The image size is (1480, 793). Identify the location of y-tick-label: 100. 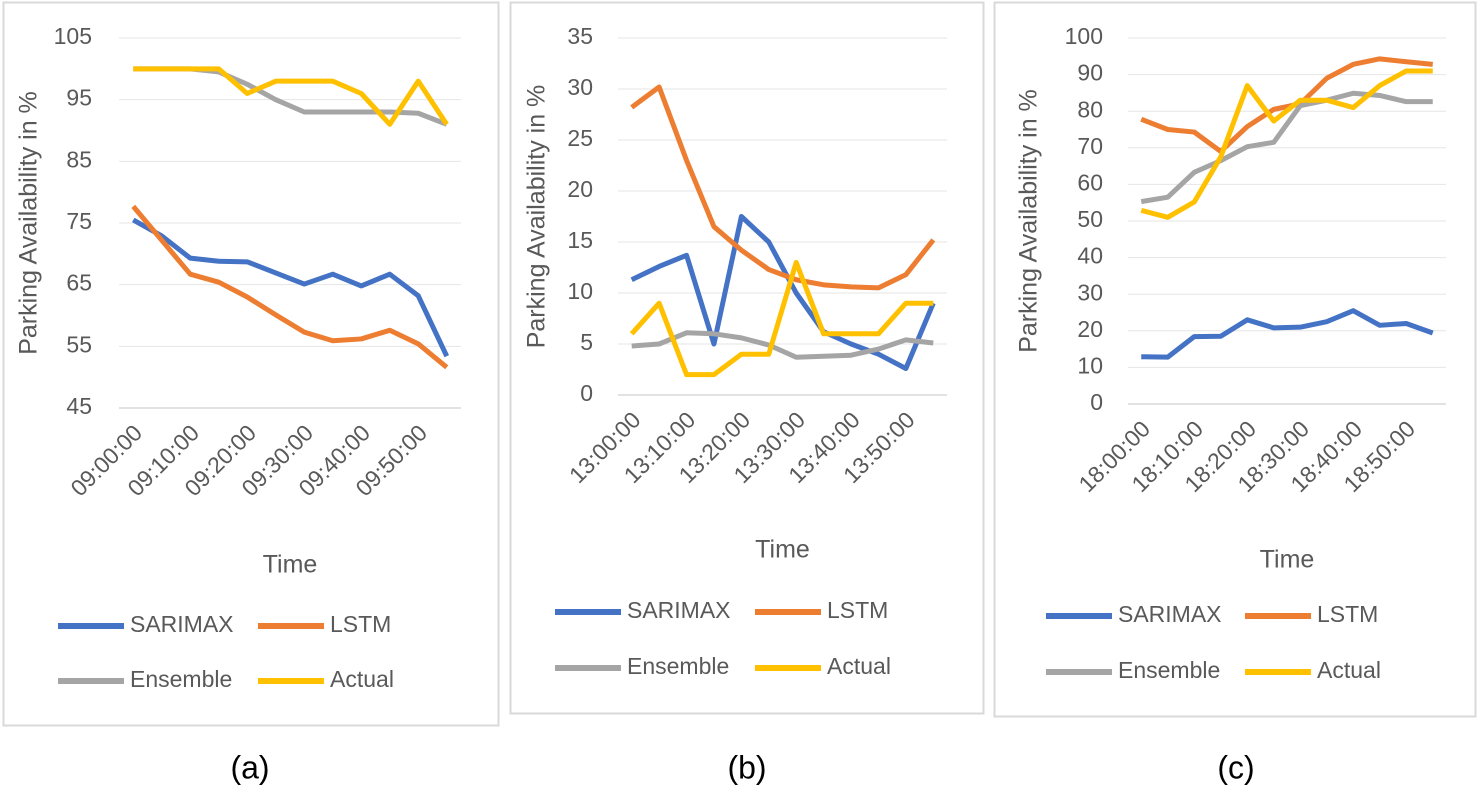
(1084, 36).